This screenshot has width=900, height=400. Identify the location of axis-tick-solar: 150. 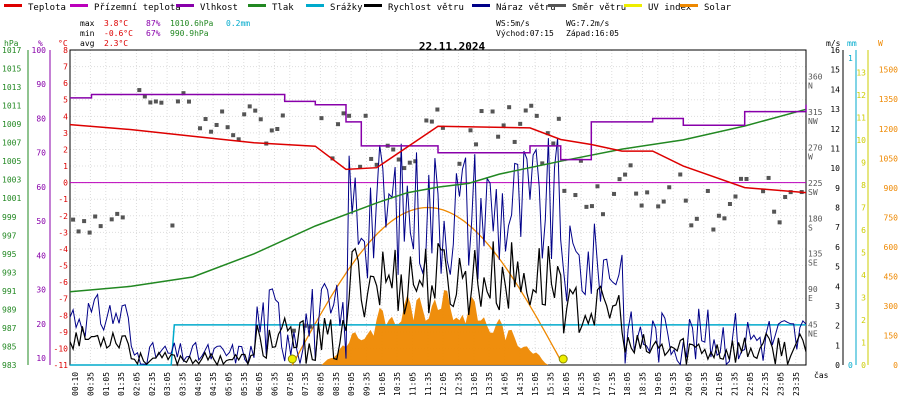
(891, 335).